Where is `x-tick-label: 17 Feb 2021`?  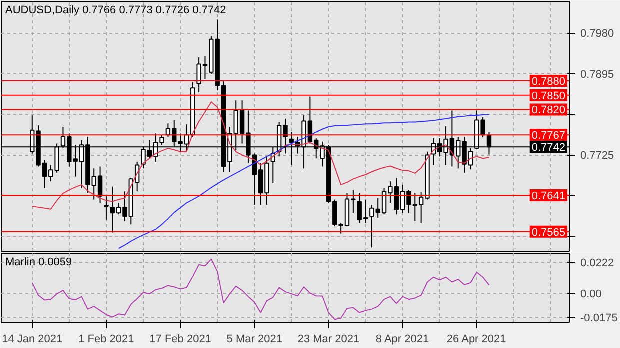
x-tick-label: 17 Feb 2021 is located at coordinates (181, 340).